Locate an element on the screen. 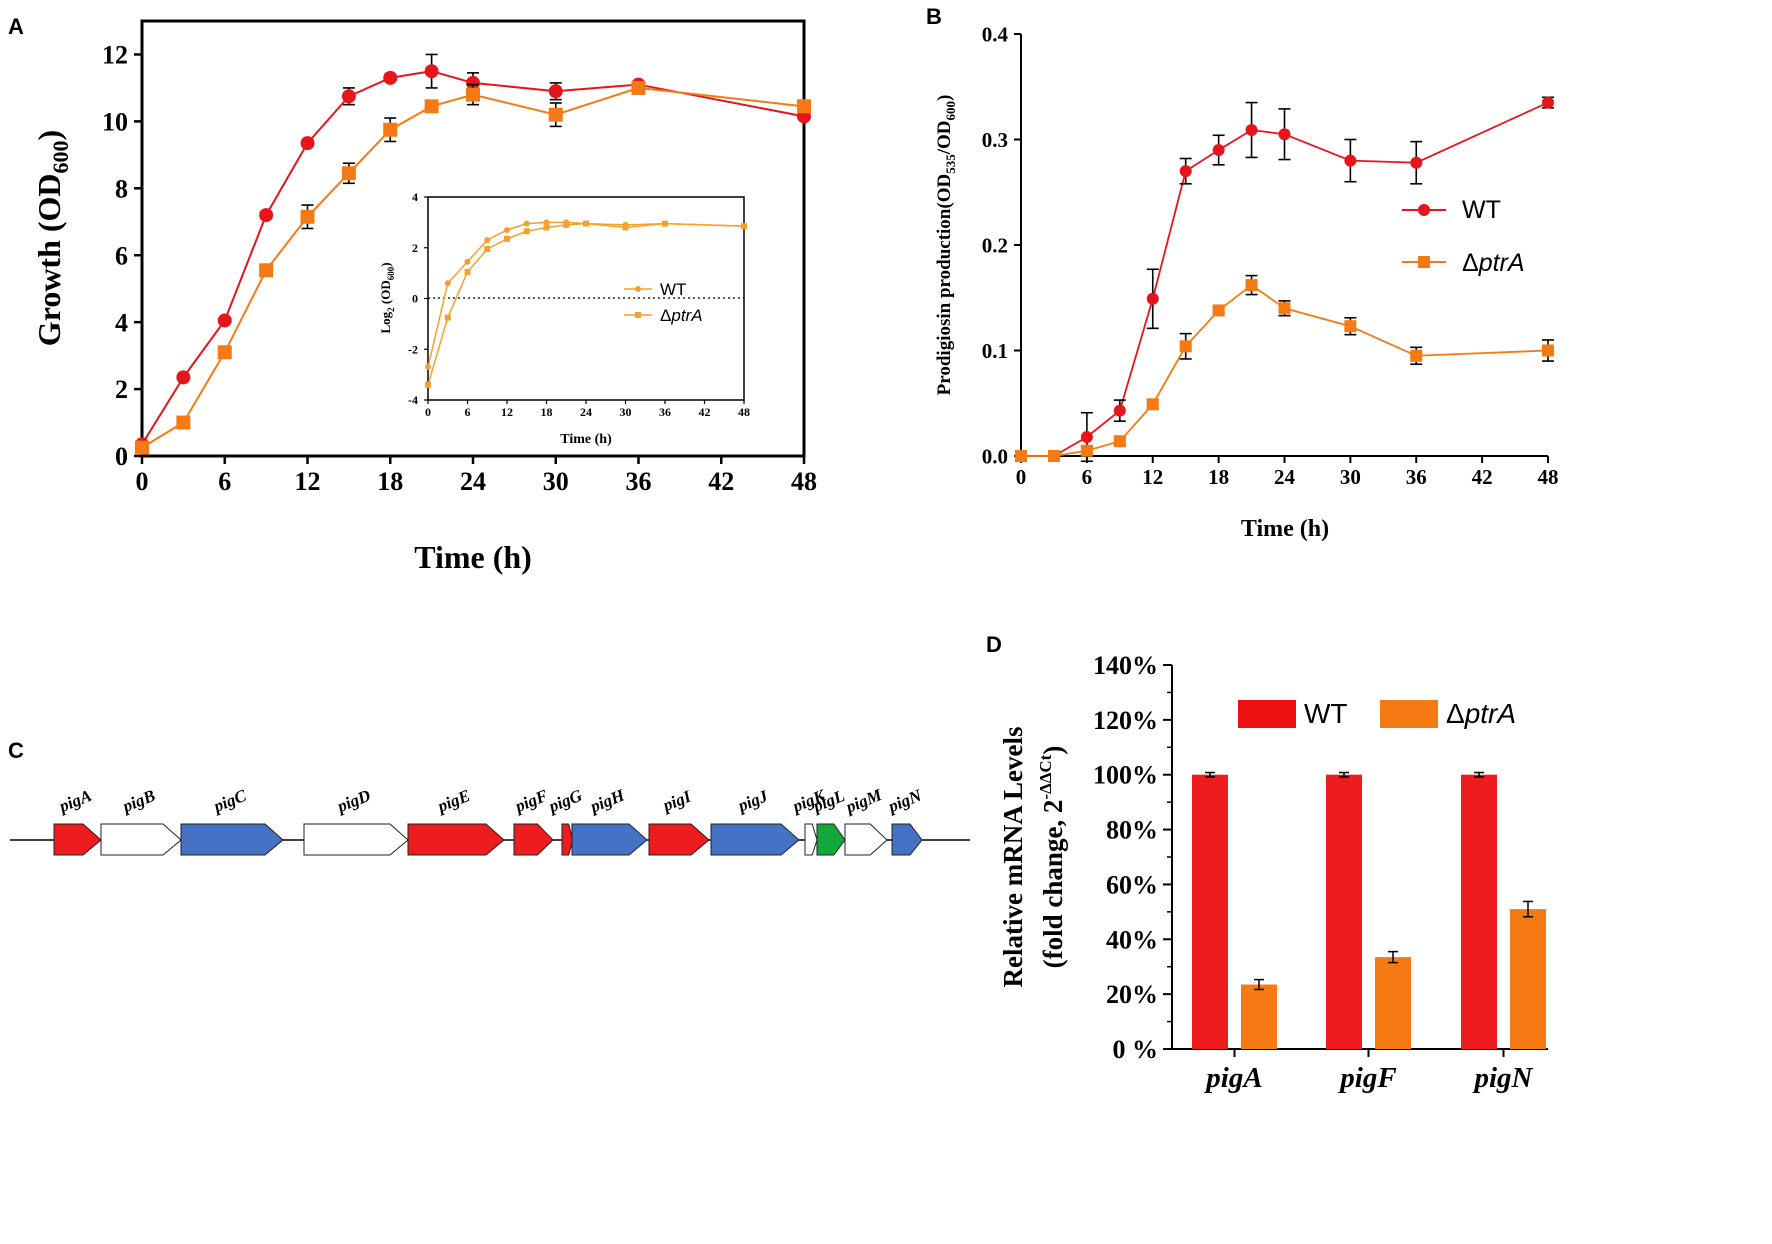 Image resolution: width=1772 pixels, height=1244 pixels. y-tick-label: 100% is located at coordinates (1125, 775).